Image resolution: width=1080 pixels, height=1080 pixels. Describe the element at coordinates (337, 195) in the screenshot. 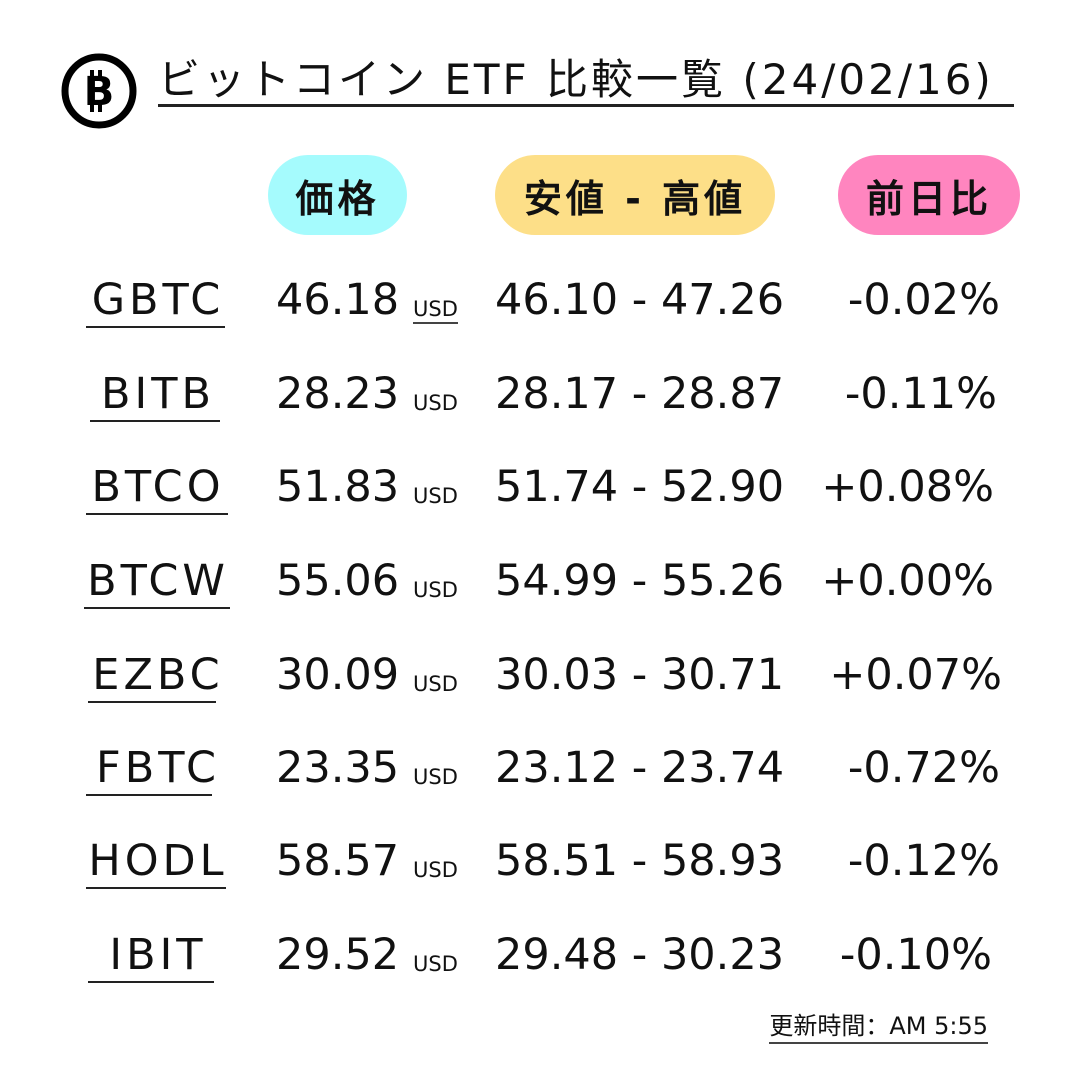

I see `column-header-price: 価格` at that location.